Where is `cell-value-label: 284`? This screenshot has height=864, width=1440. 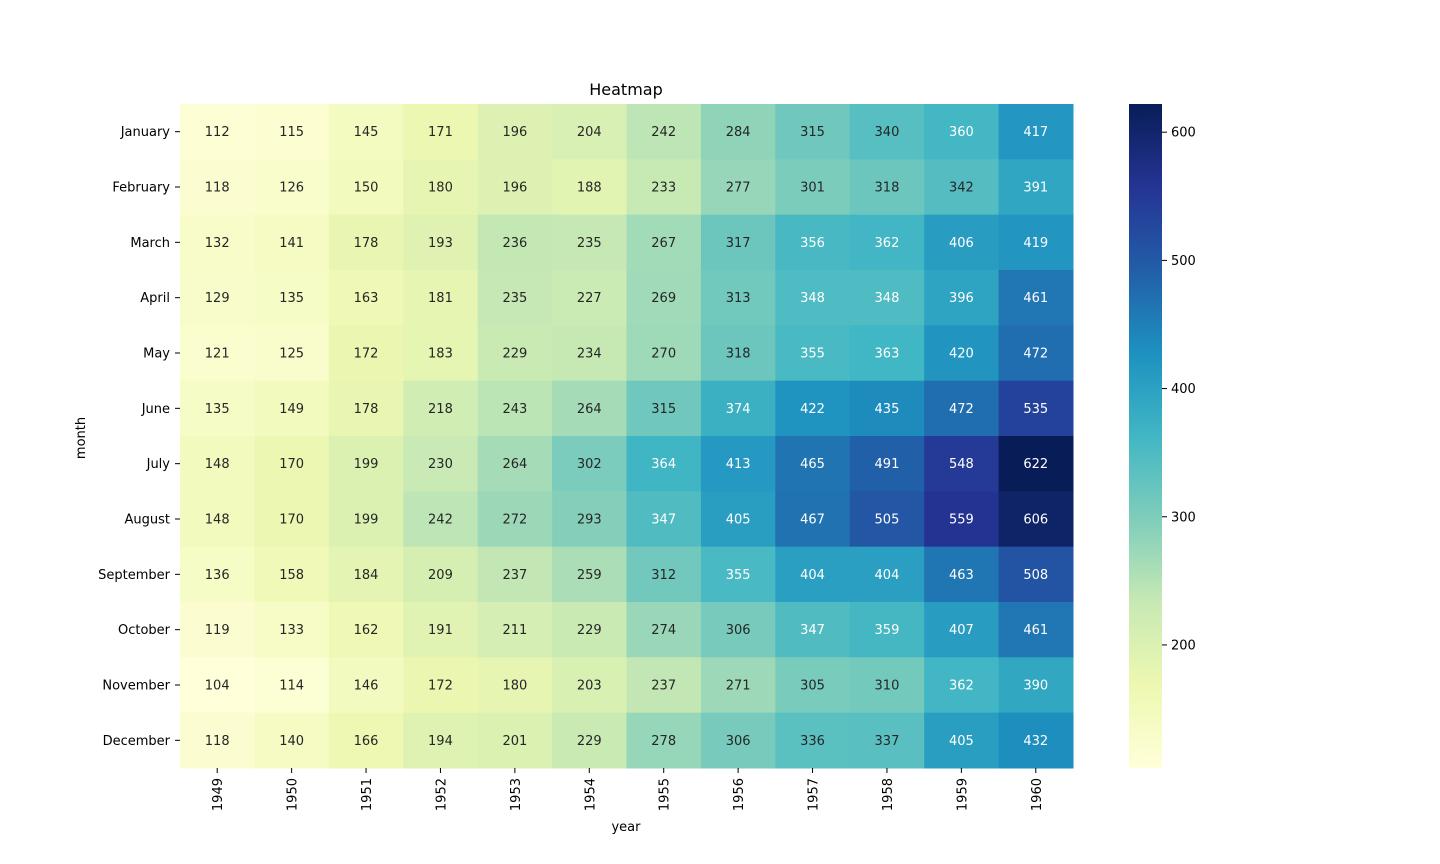 cell-value-label: 284 is located at coordinates (738, 132).